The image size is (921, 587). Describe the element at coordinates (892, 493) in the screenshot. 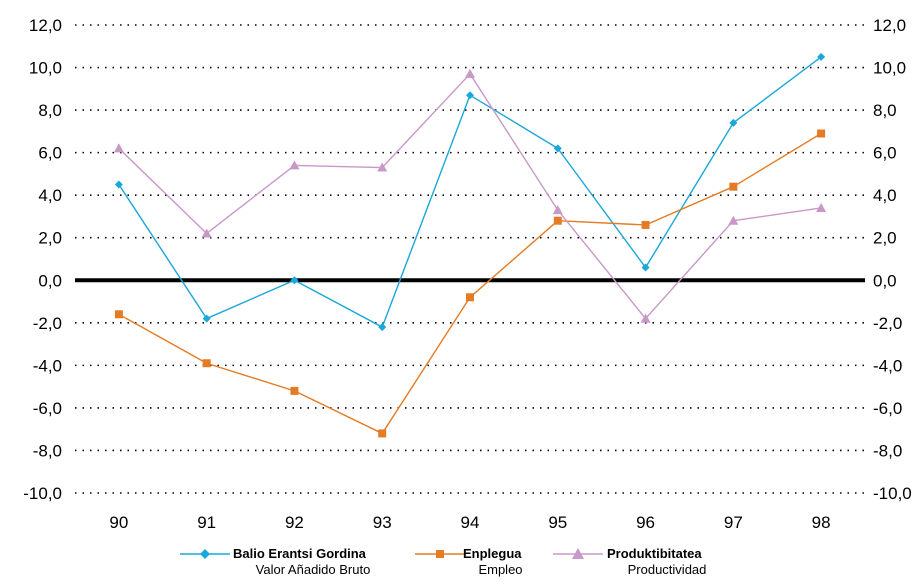

I see `y-tick-label-right: -10,0` at that location.